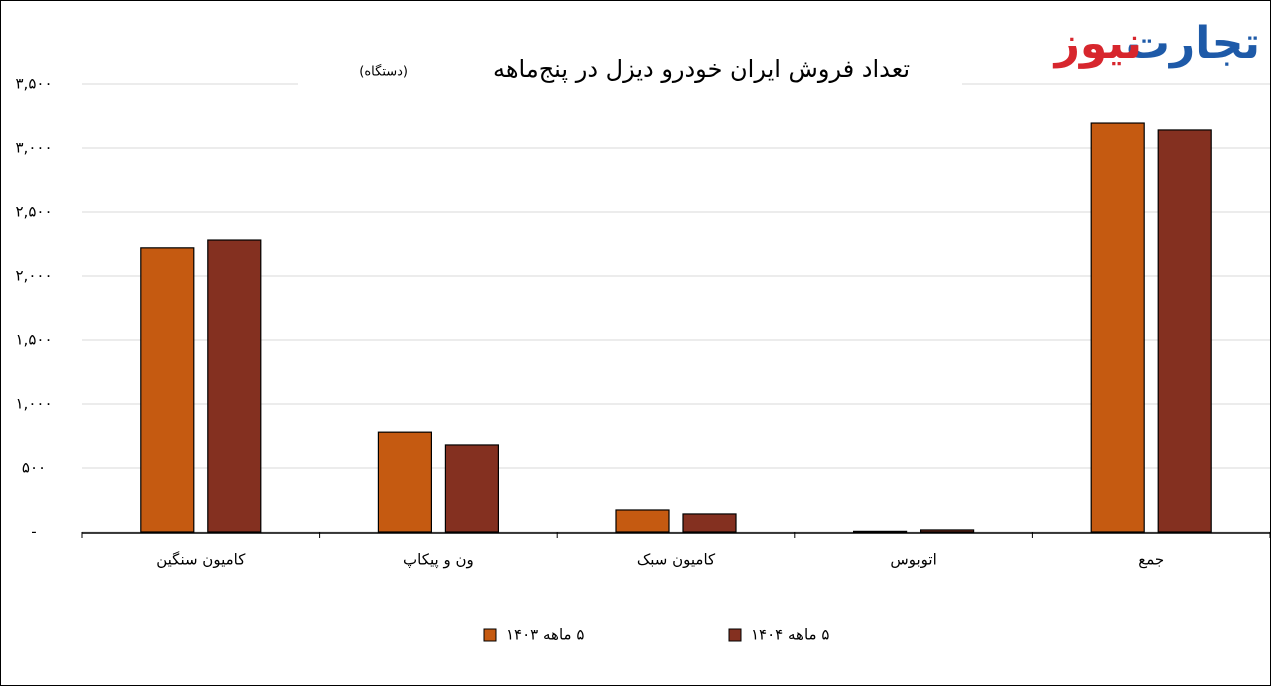 The width and height of the screenshot is (1271, 686). What do you see at coordinates (1193, 43) in the screenshot?
I see `logo-part: تجارت` at bounding box center [1193, 43].